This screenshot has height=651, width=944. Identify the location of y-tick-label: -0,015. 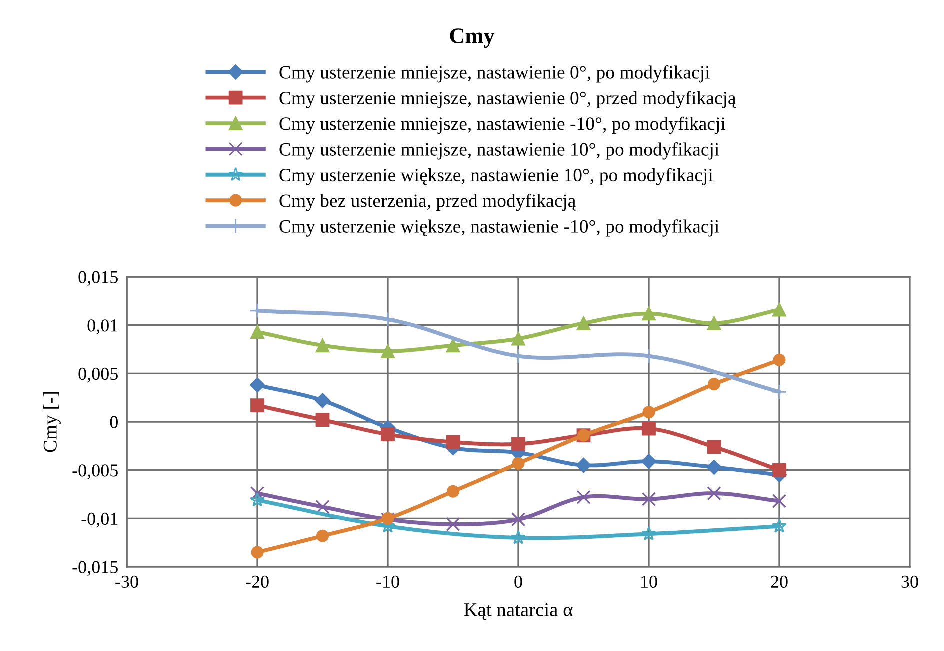
(95, 568).